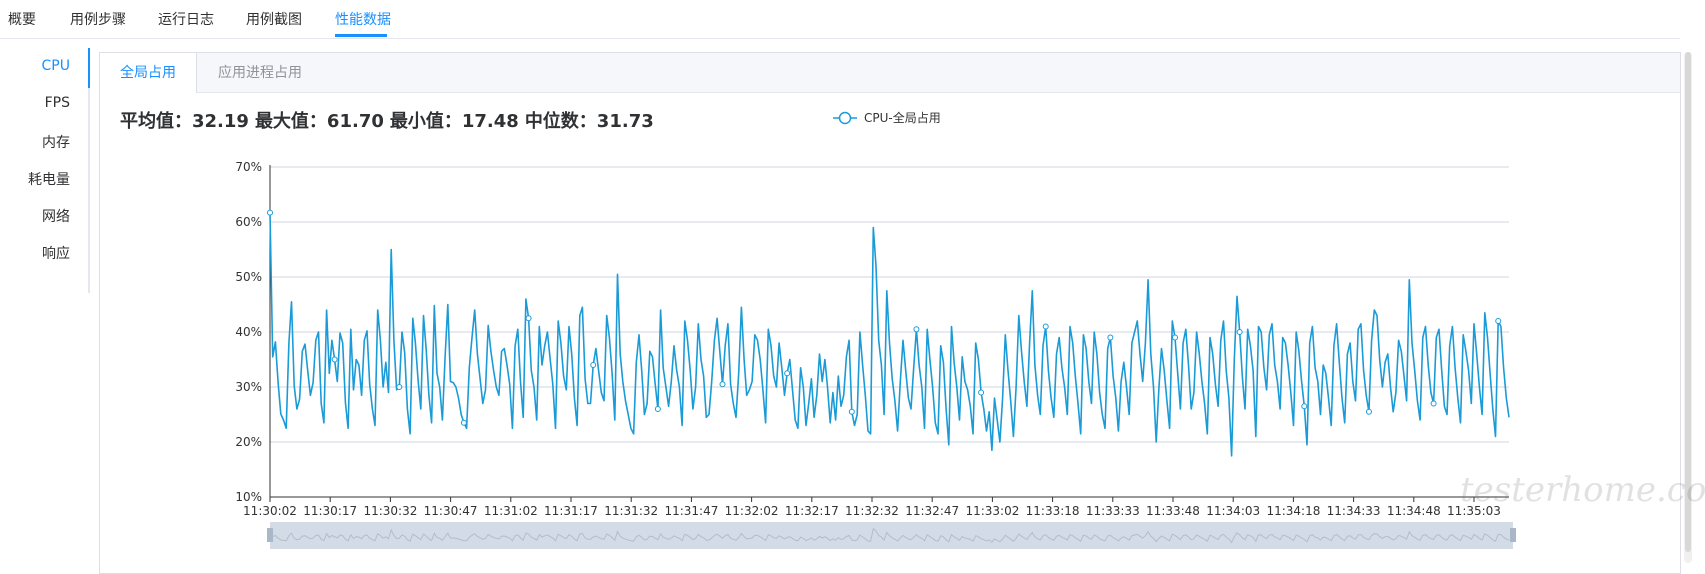 The image size is (1705, 574). Describe the element at coordinates (57, 103) in the screenshot. I see `sidebar-item-fps: FPS` at that location.